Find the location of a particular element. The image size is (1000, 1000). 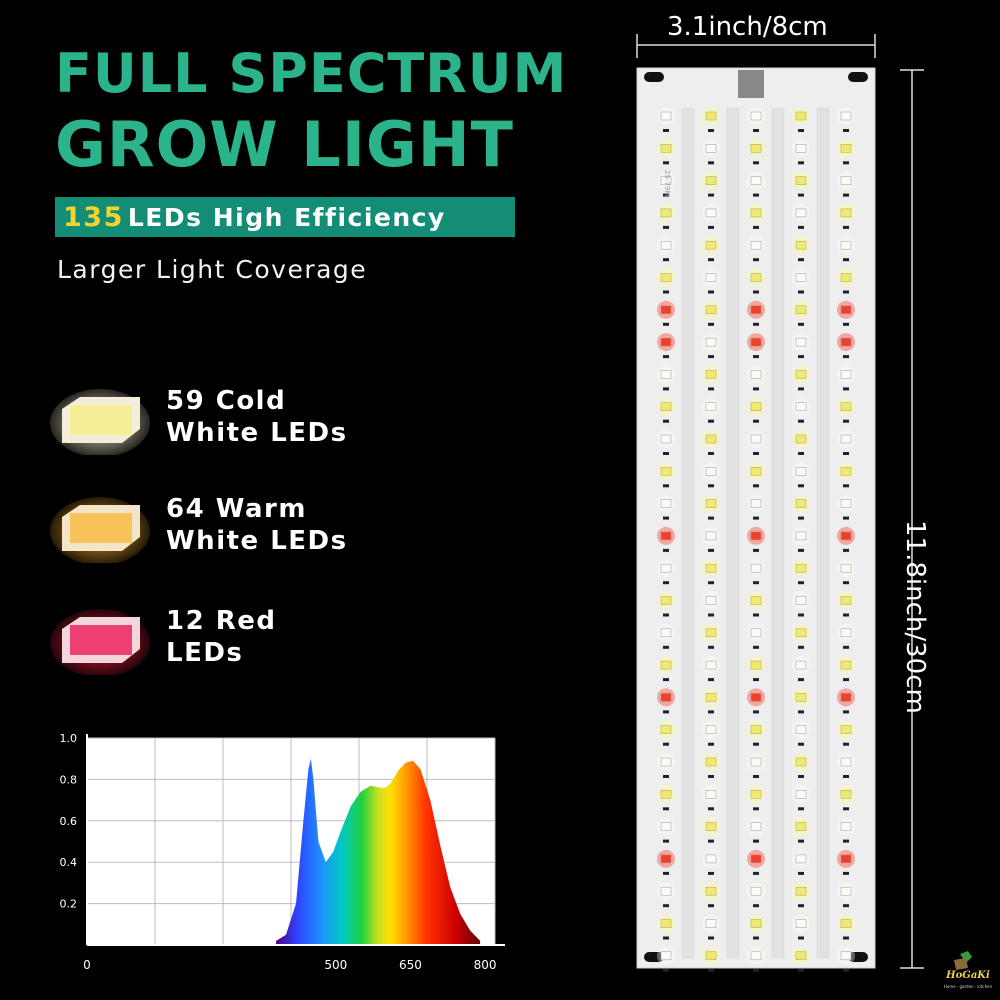

subtitle: Larger Light Coverage is located at coordinates (212, 269).